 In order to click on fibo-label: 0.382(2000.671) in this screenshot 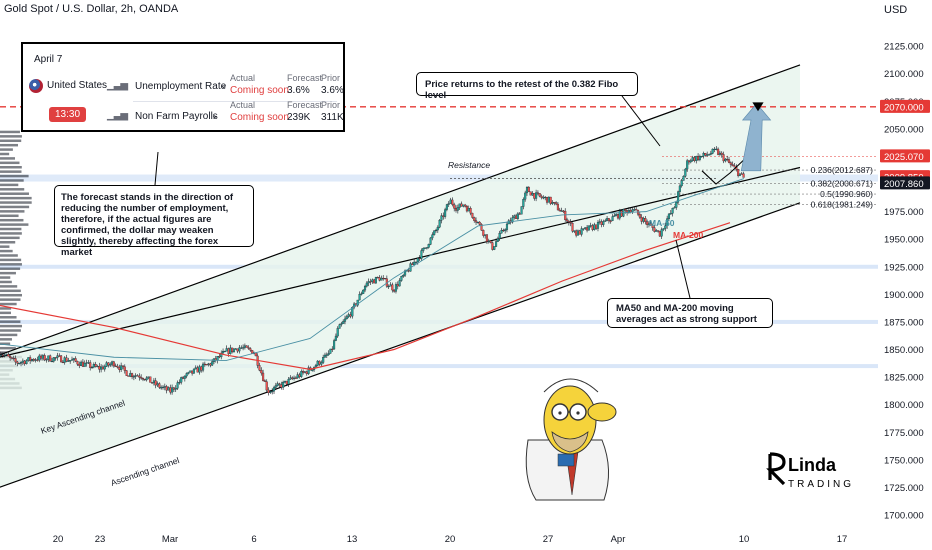, I will do `click(842, 183)`.